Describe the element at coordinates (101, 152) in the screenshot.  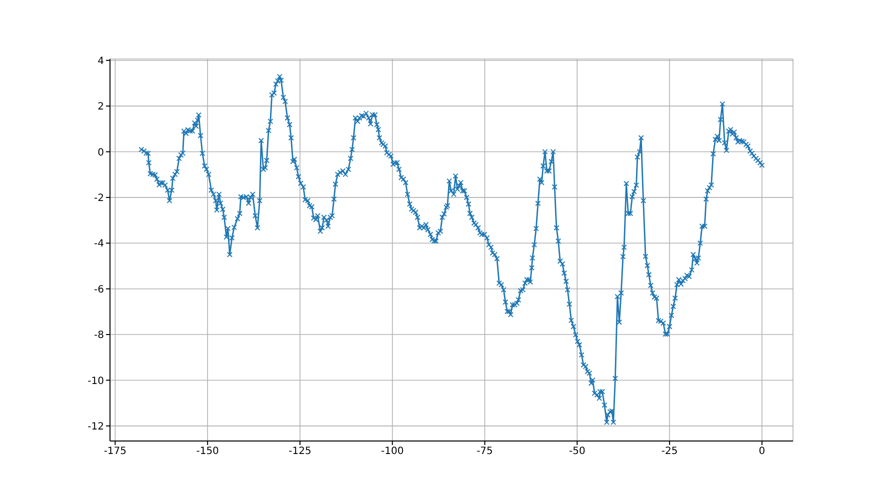
I see `y-tick-label: 0` at that location.